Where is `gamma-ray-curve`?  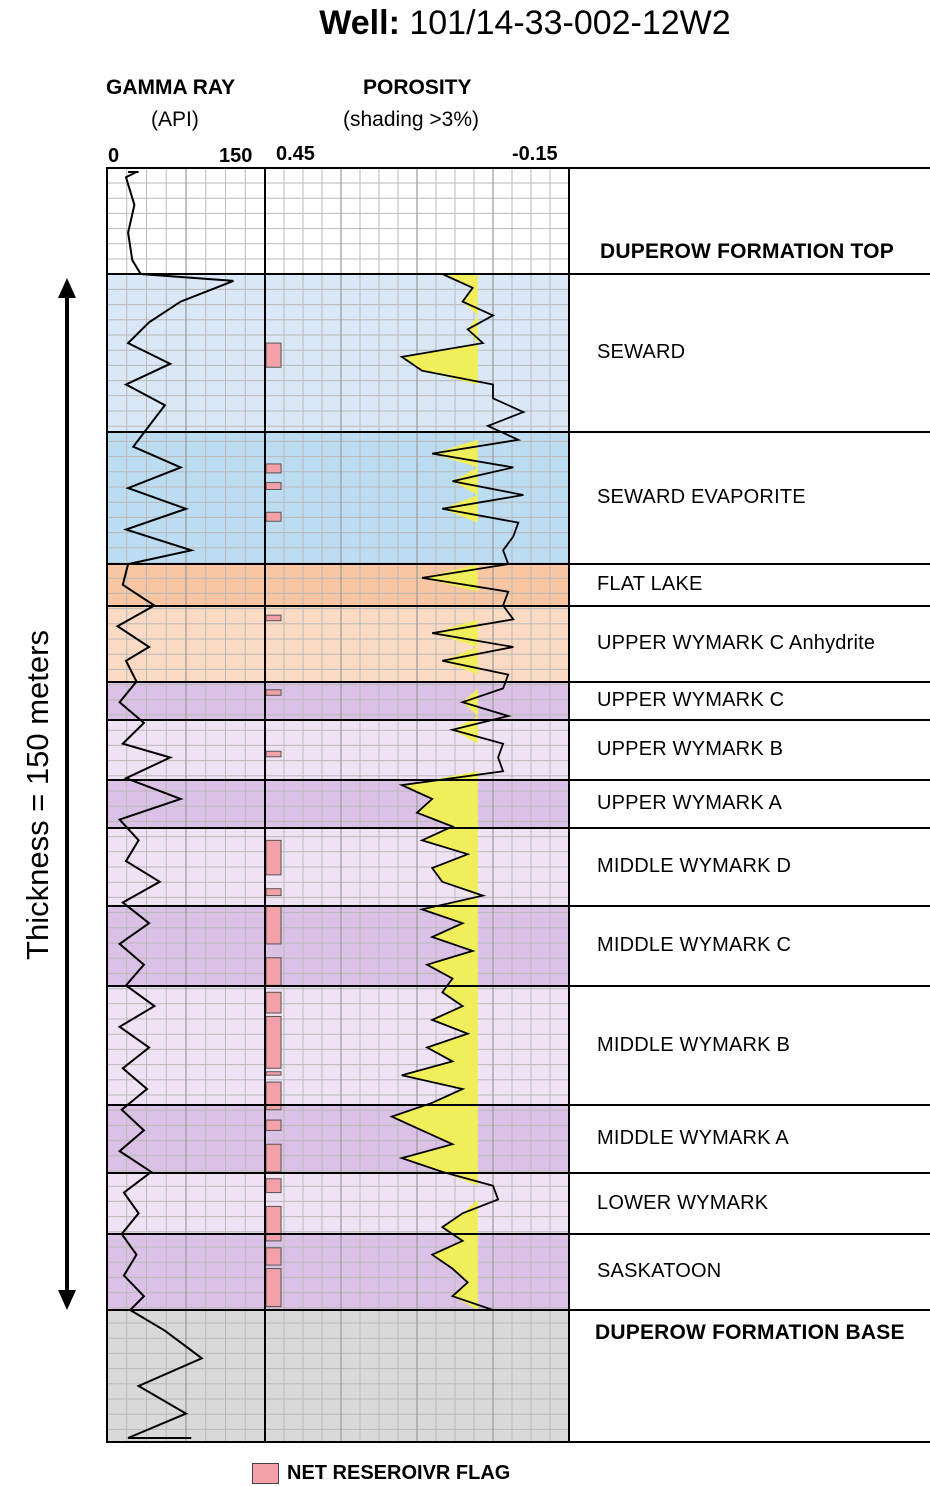
gamma-ray-curve is located at coordinates (174, 805).